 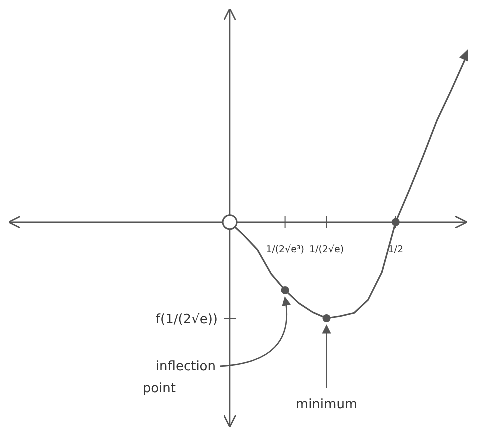 I want to click on x-tick-label: 1/(2√e³), so click(x=285, y=250).